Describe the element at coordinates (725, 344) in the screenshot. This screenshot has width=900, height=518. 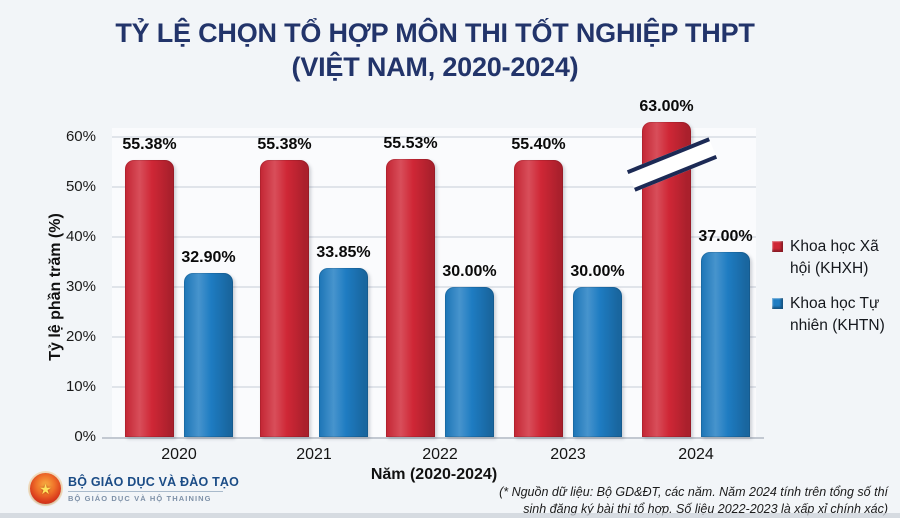
I see `bar-khtn-2024` at that location.